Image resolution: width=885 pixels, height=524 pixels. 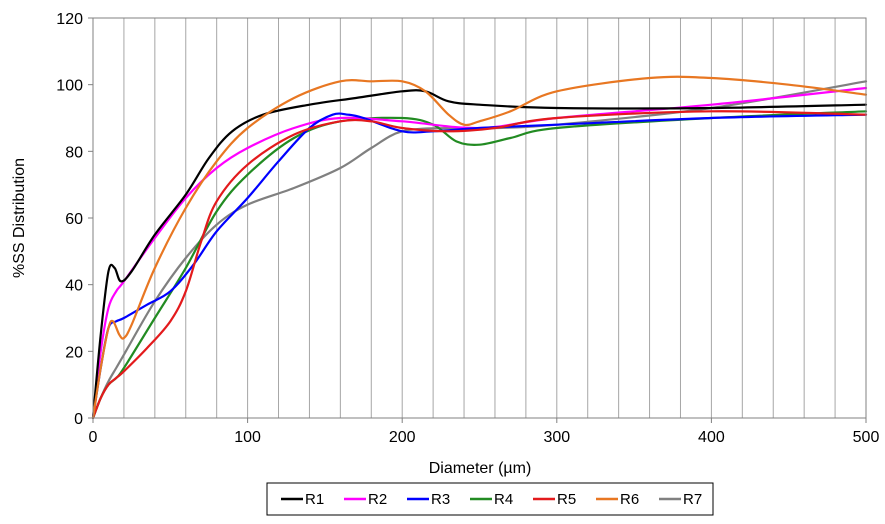 I want to click on y-tick-label: 40, so click(x=74, y=286).